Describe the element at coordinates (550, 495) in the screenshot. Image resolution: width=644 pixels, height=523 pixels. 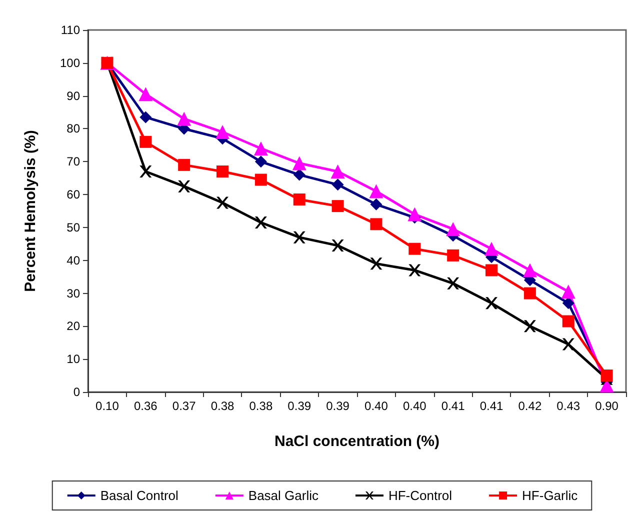
I see `legend-label: HF-Garlic` at that location.